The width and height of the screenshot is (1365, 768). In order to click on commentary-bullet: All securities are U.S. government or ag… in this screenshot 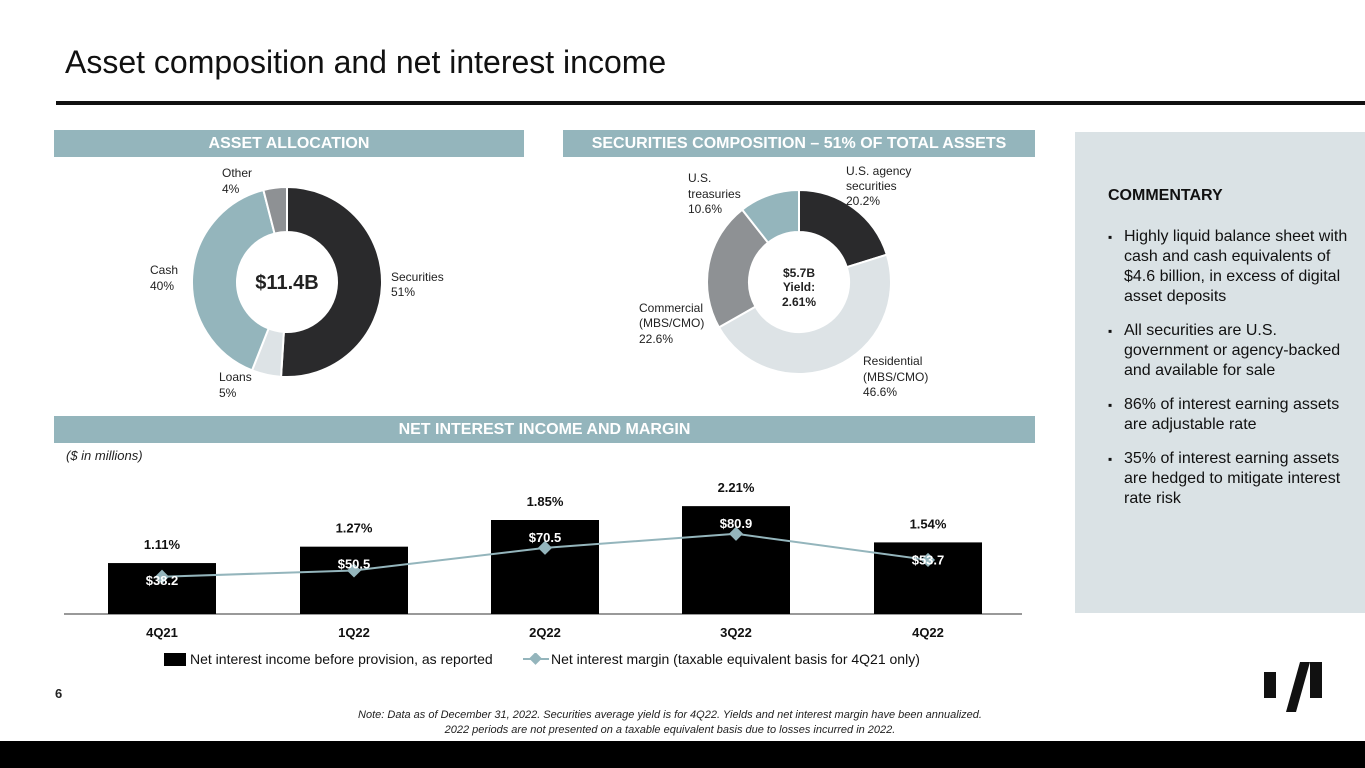, I will do `click(1230, 351)`.